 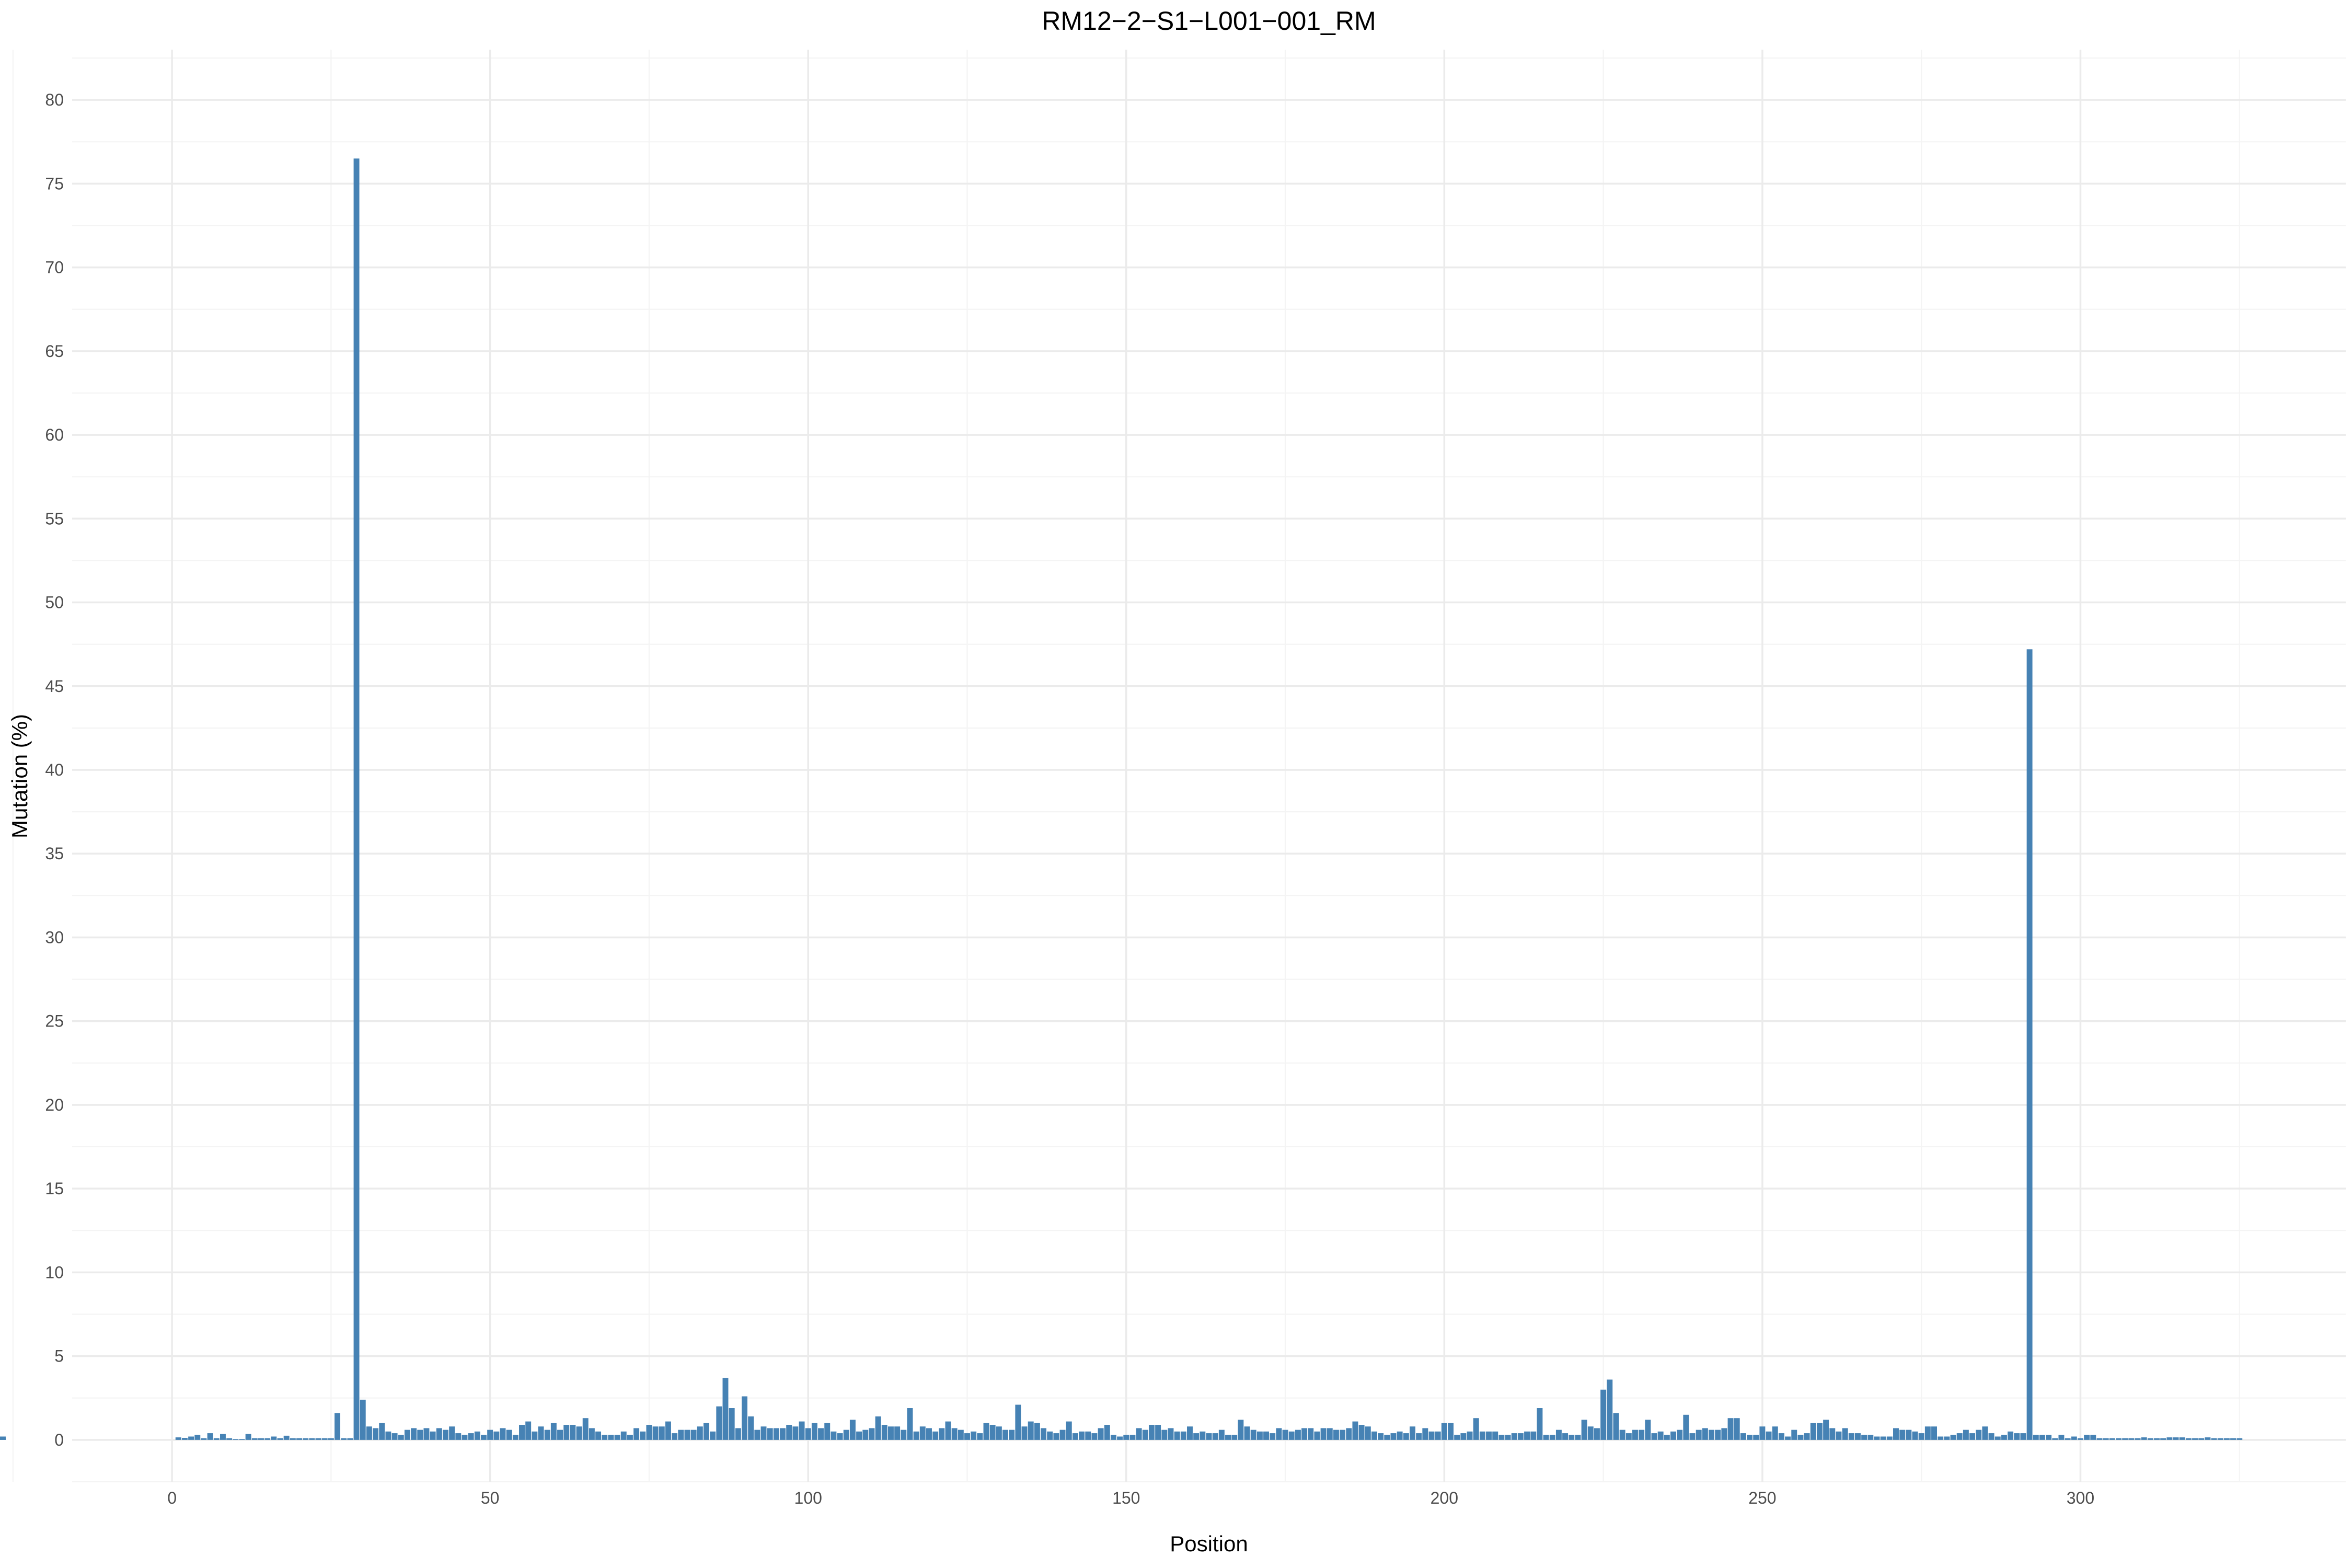 I want to click on x-axis-title: Position, so click(x=1209, y=1543).